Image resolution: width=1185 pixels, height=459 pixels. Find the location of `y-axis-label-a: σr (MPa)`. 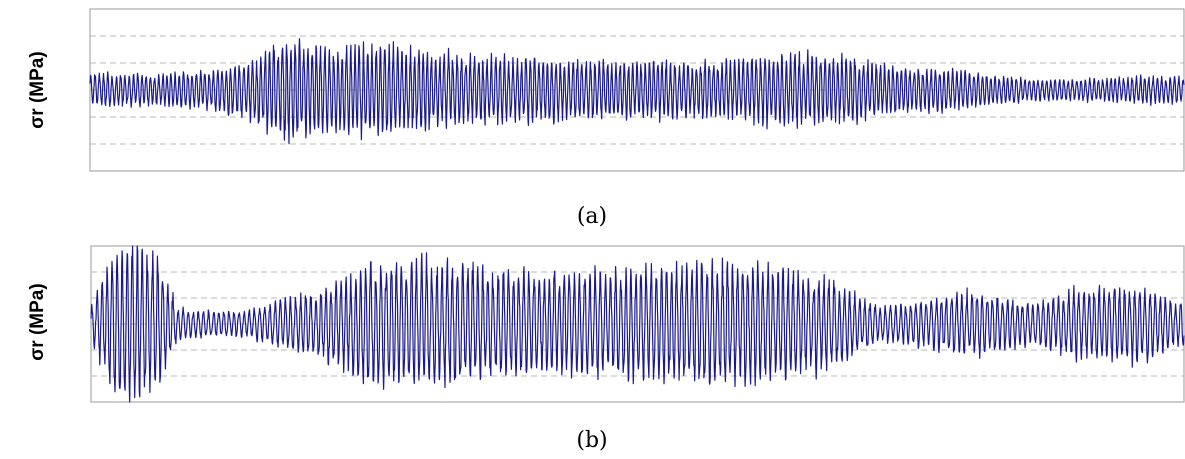

y-axis-label-a: σr (MPa) is located at coordinates (37, 89).